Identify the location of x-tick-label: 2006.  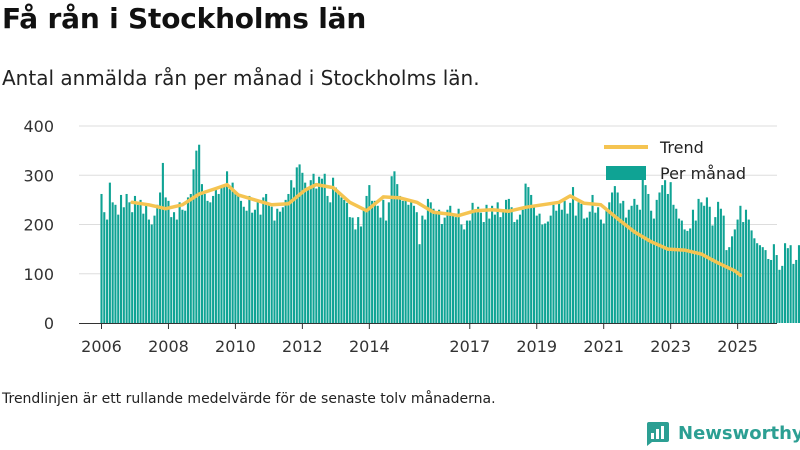
(101, 346).